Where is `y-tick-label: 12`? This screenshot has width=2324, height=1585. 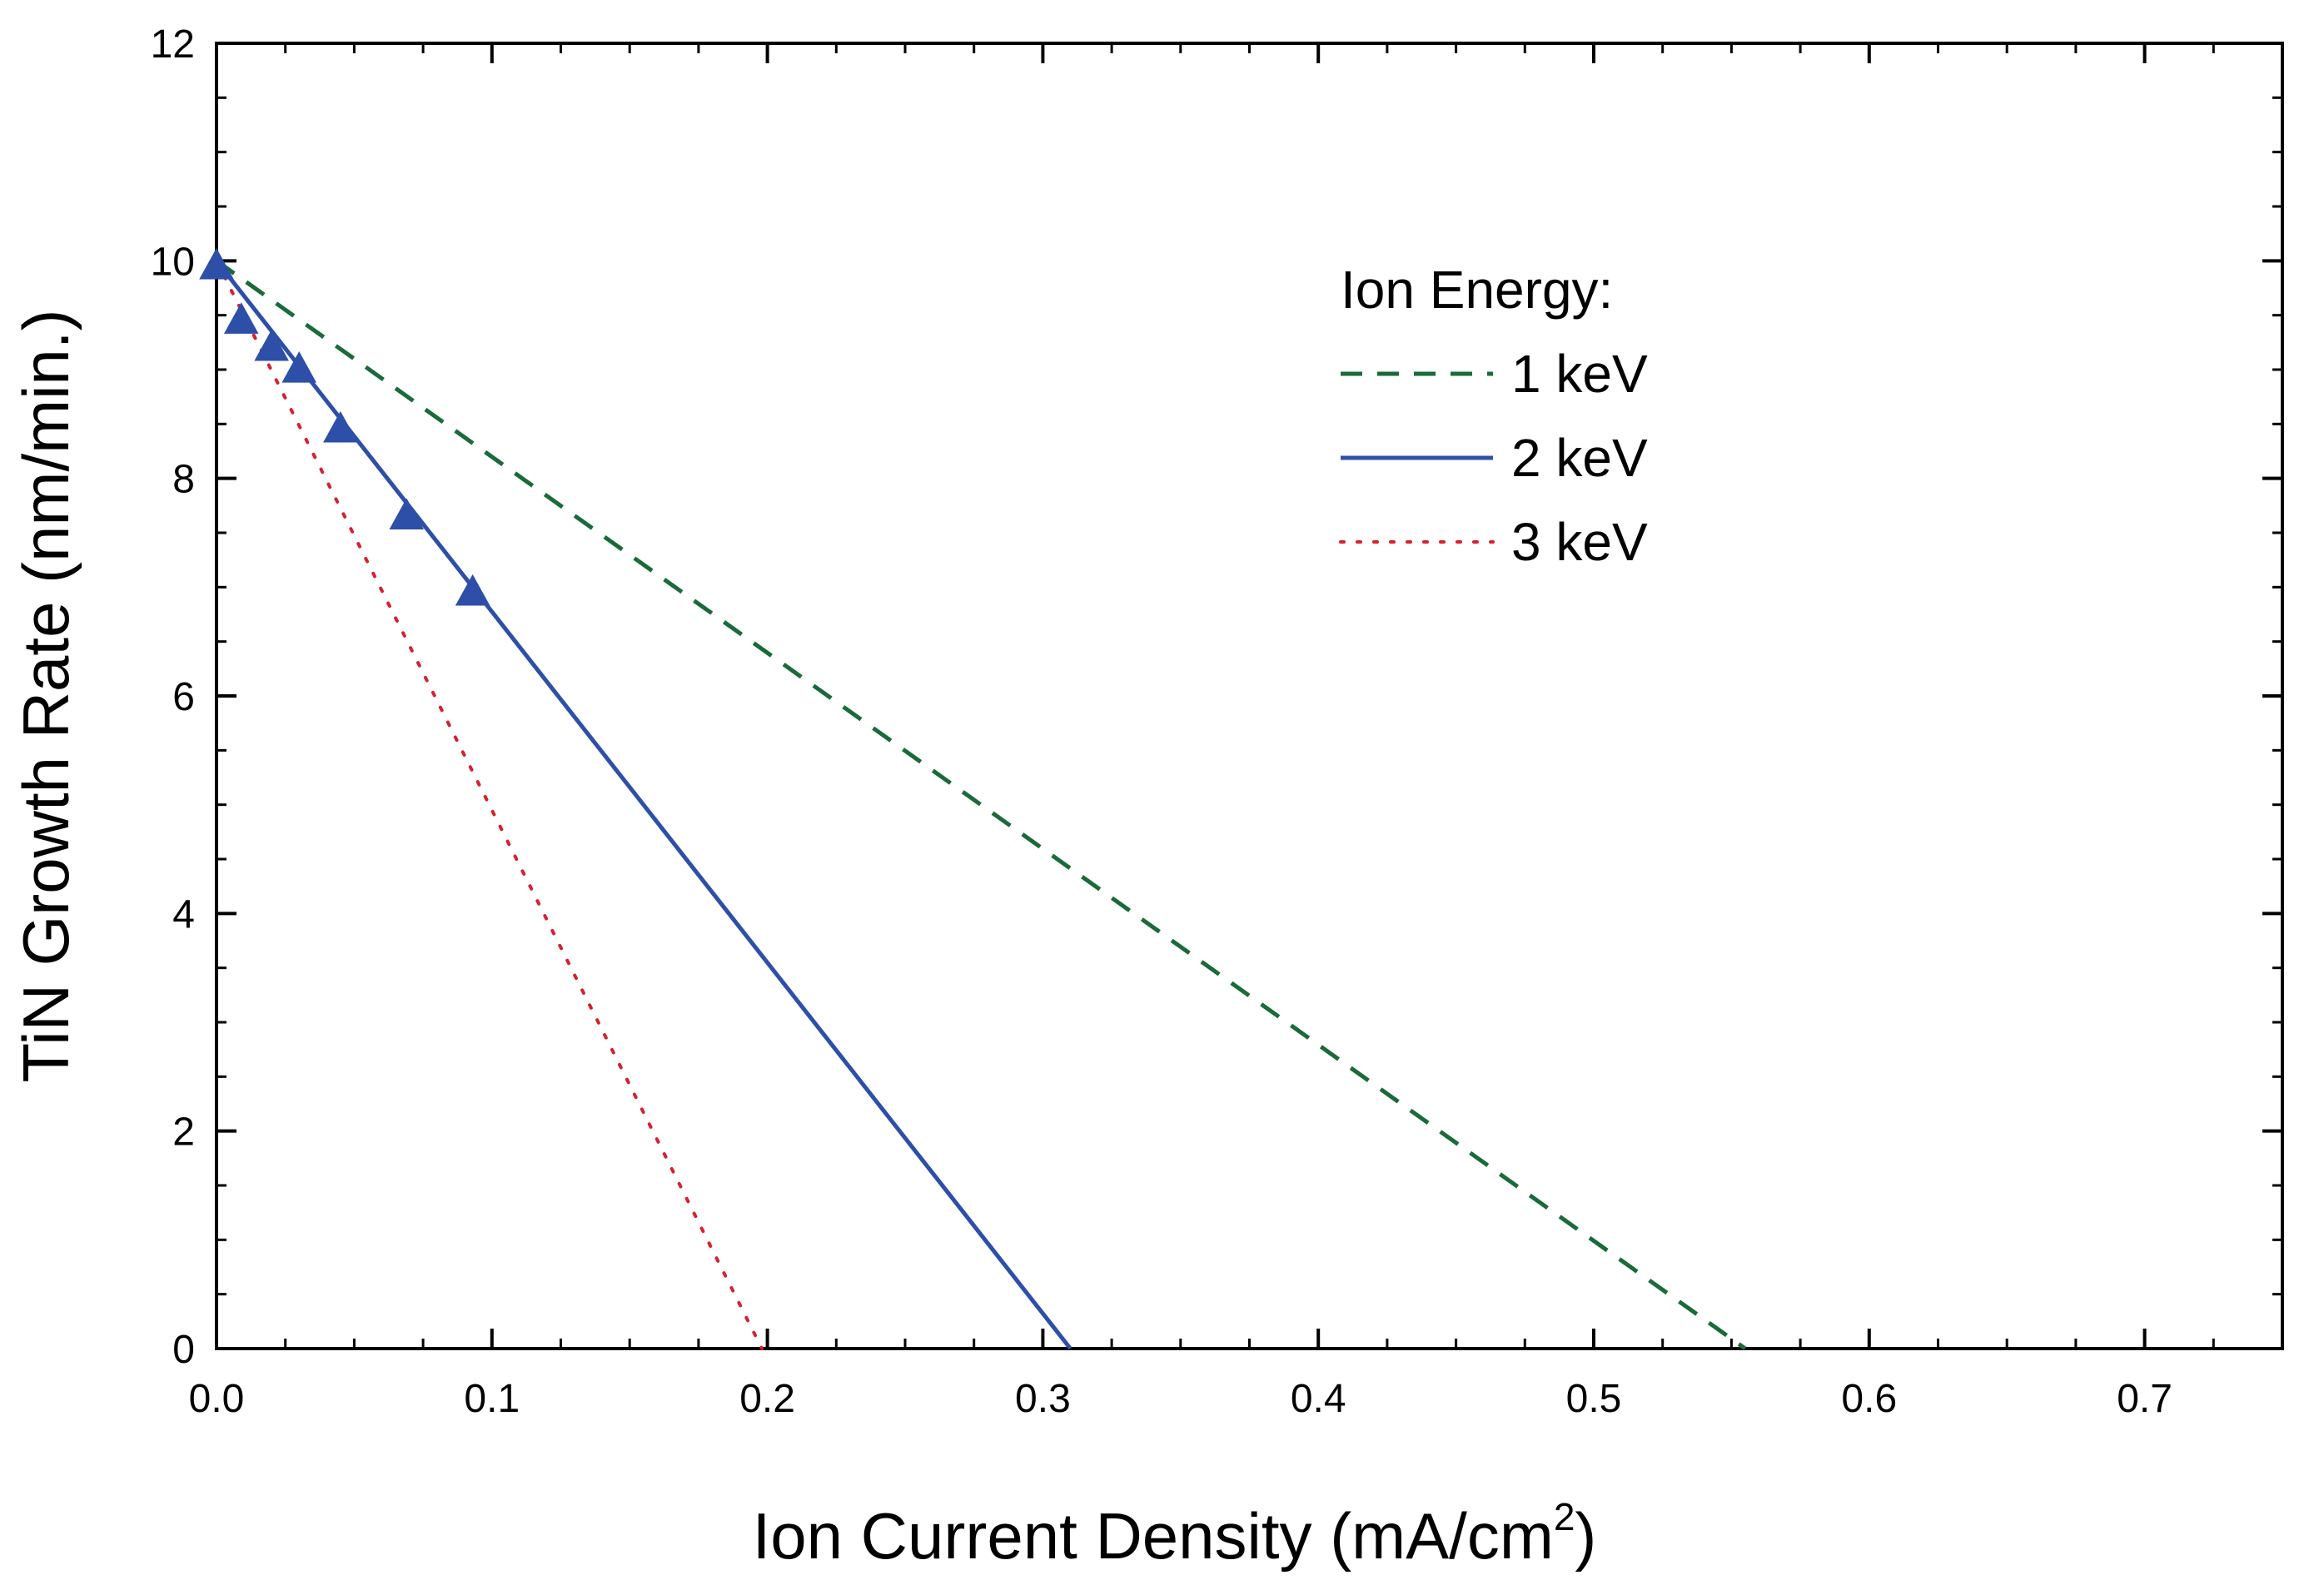 y-tick-label: 12 is located at coordinates (173, 44).